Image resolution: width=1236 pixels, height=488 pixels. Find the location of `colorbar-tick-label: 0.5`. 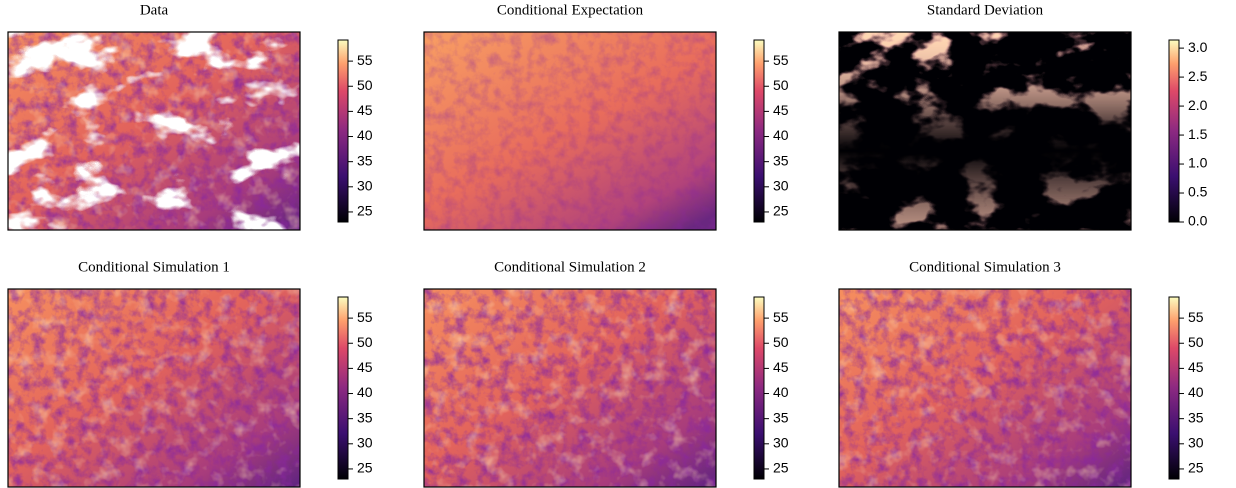

colorbar-tick-label: 0.5 is located at coordinates (1198, 192).